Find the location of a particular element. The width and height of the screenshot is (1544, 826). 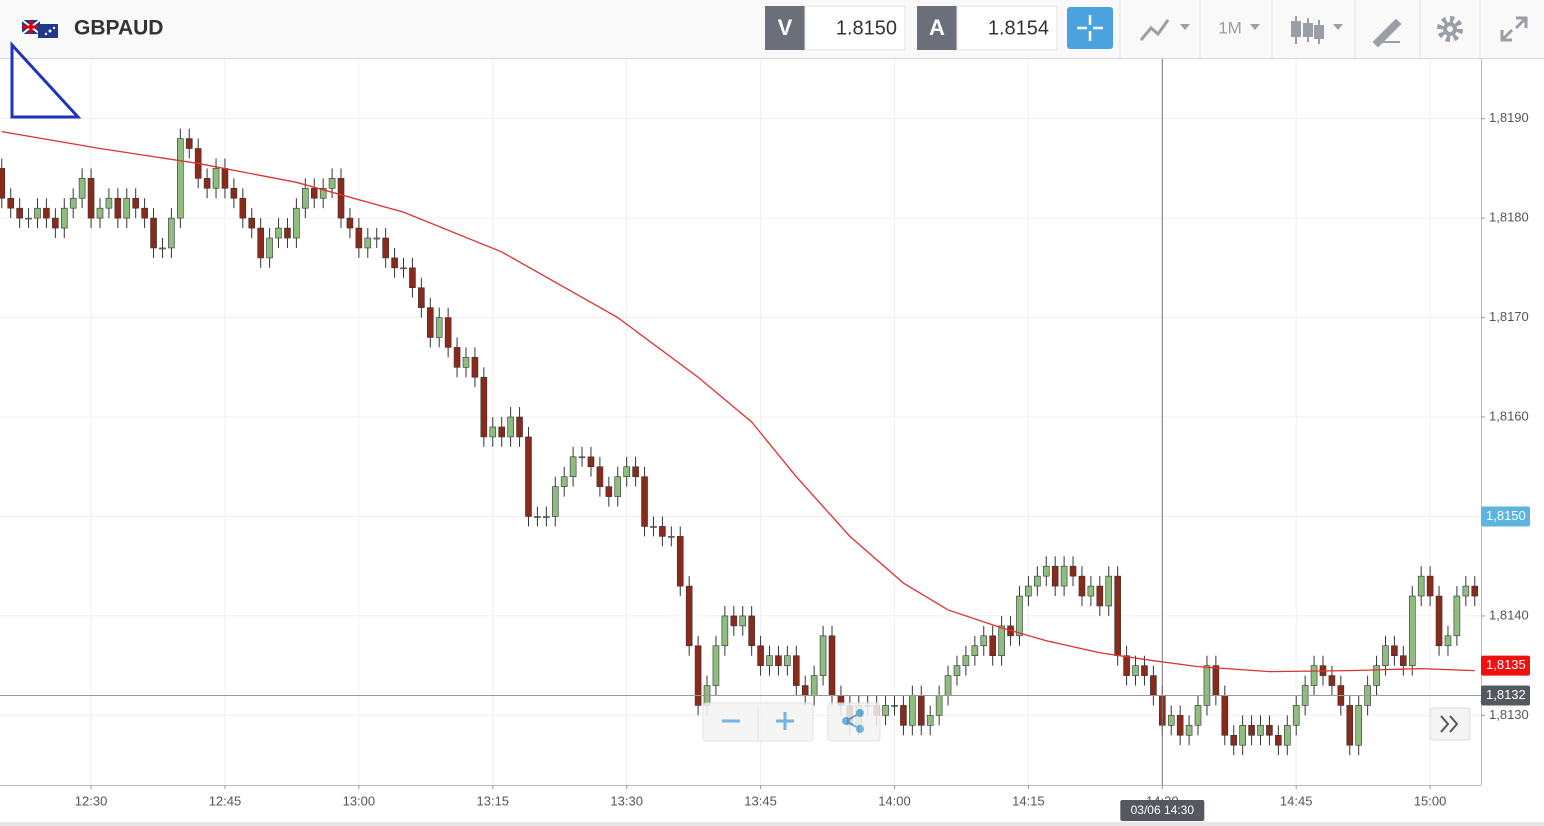

x-tick-label: 12:45 is located at coordinates (225, 800).